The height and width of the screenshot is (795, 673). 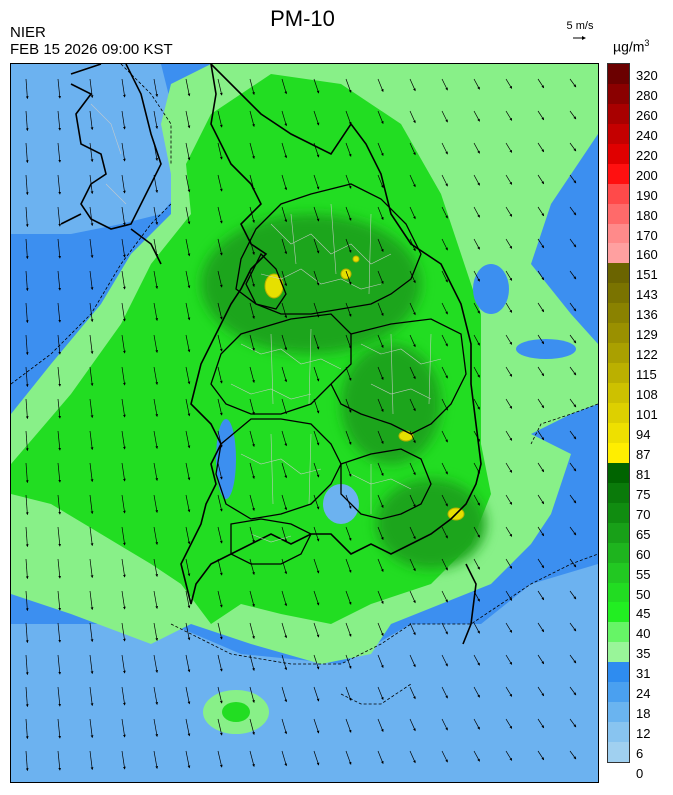 I want to click on color-scale-label: 24, so click(x=643, y=694).